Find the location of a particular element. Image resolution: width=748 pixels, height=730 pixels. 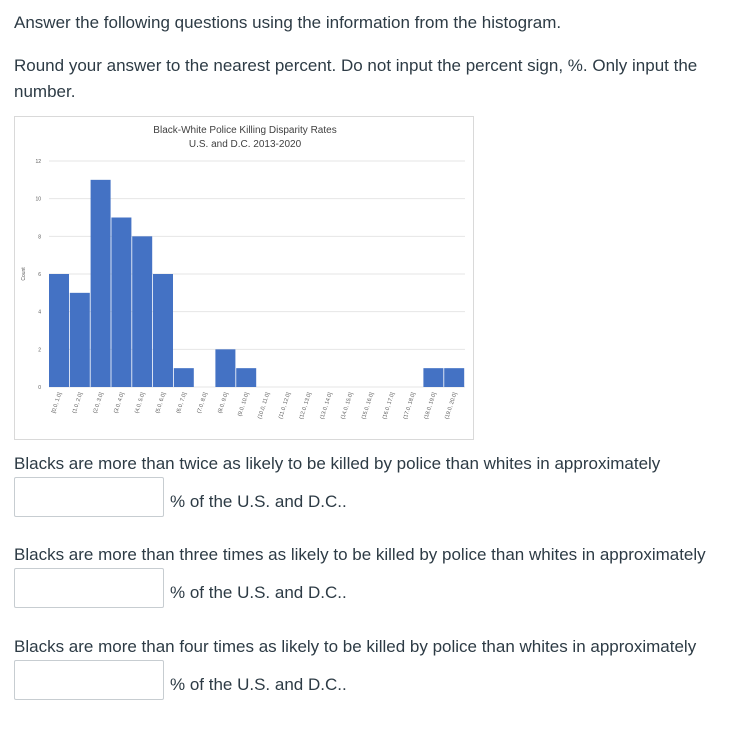

x-tick-label: (6.0, 7.0] is located at coordinates (182, 402).